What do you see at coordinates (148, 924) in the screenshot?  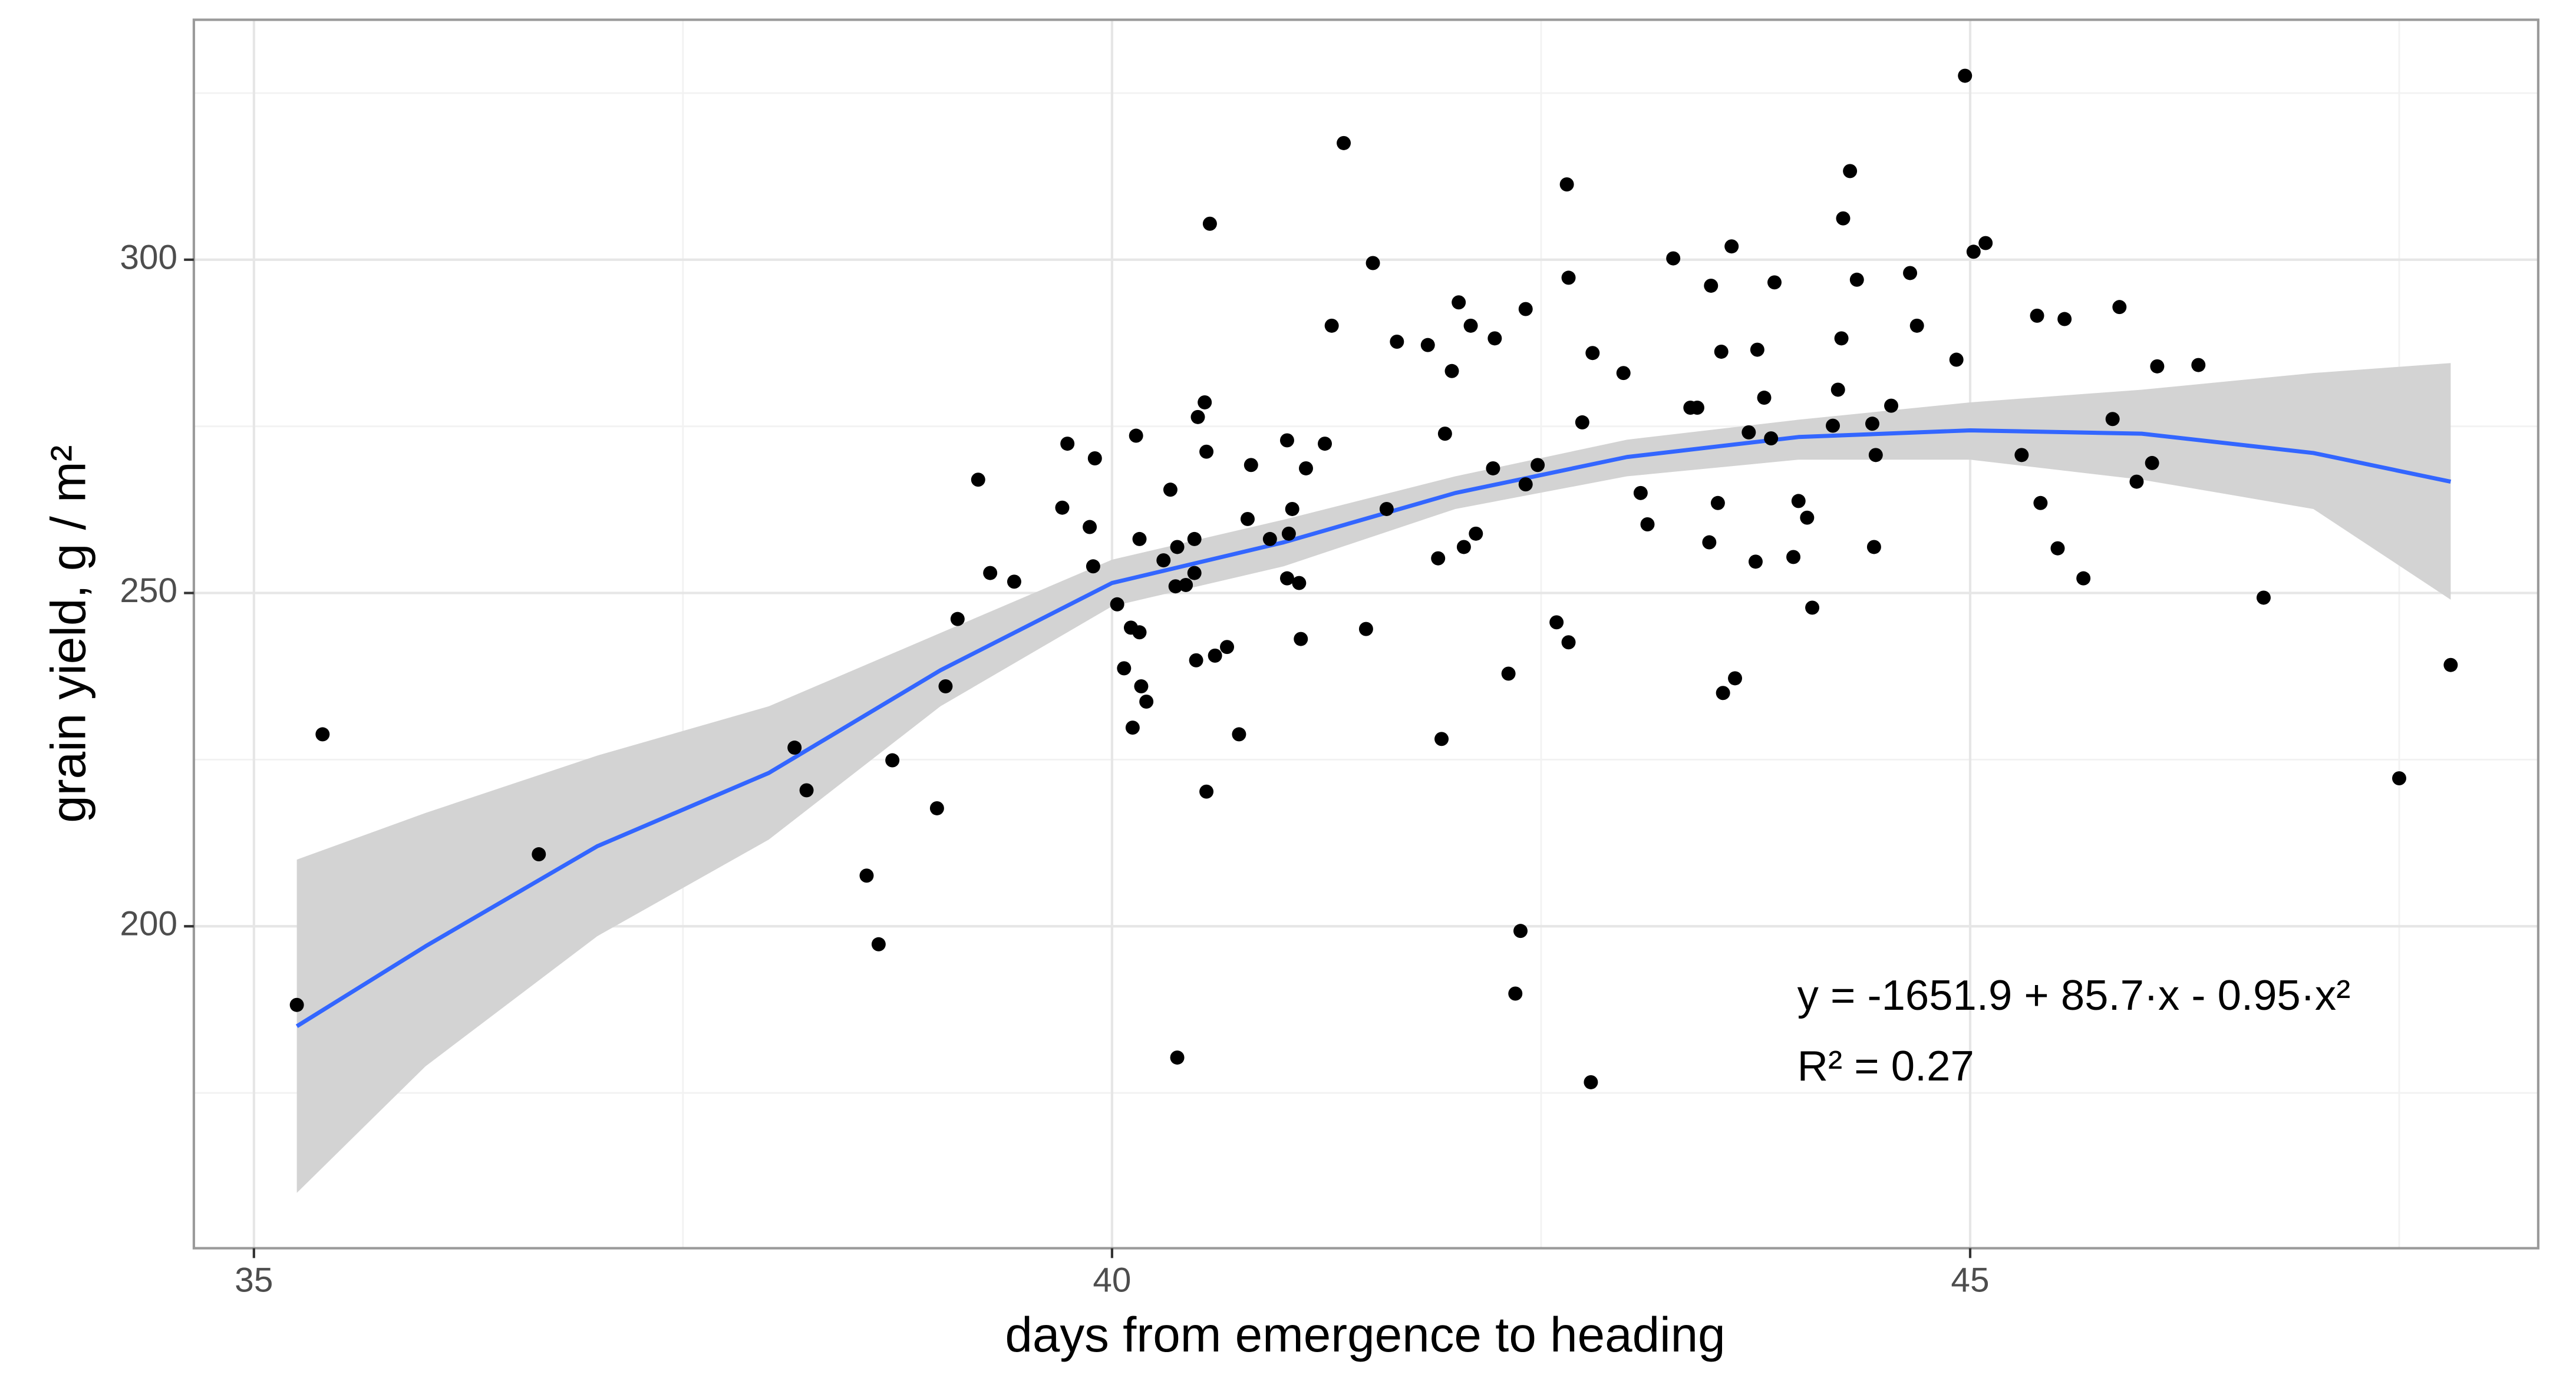 I see `y-tick-label: 200` at bounding box center [148, 924].